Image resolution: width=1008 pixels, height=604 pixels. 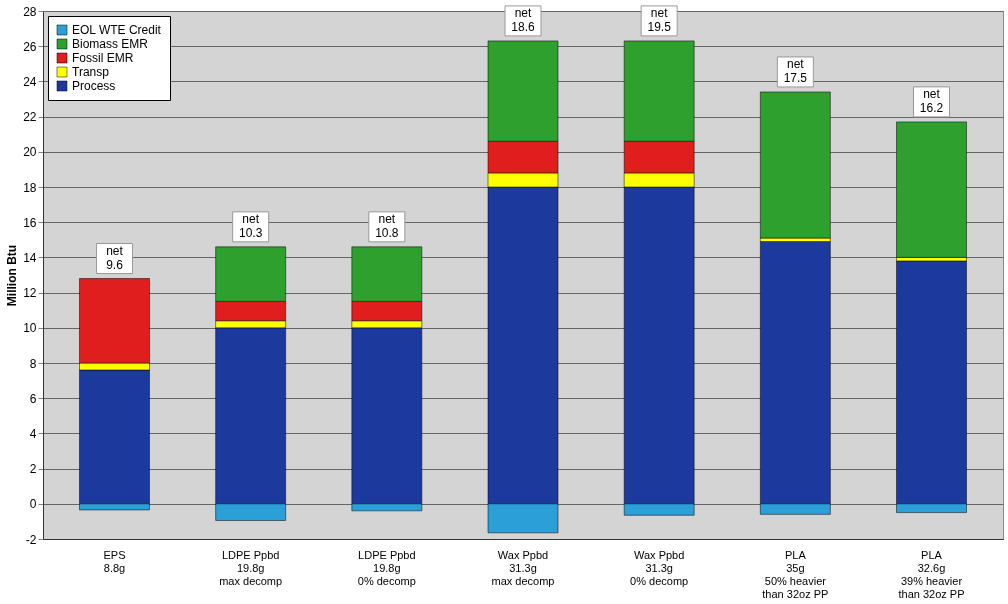 I want to click on annotation: net 16.2, so click(x=931, y=100).